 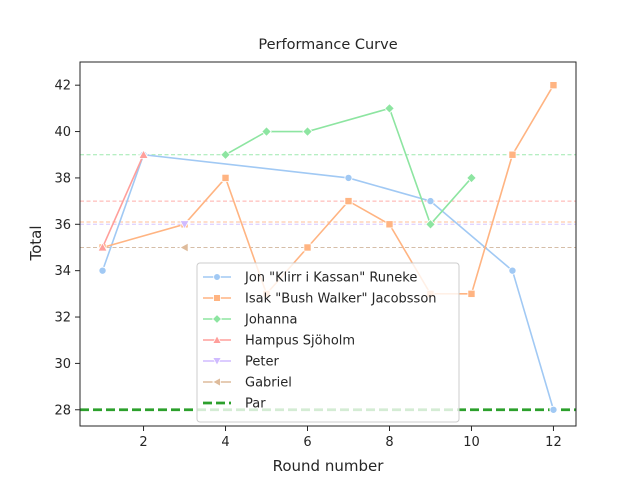 I want to click on legend-entry-1: Isak "Bush Walker" Jacobsson, so click(x=320, y=299).